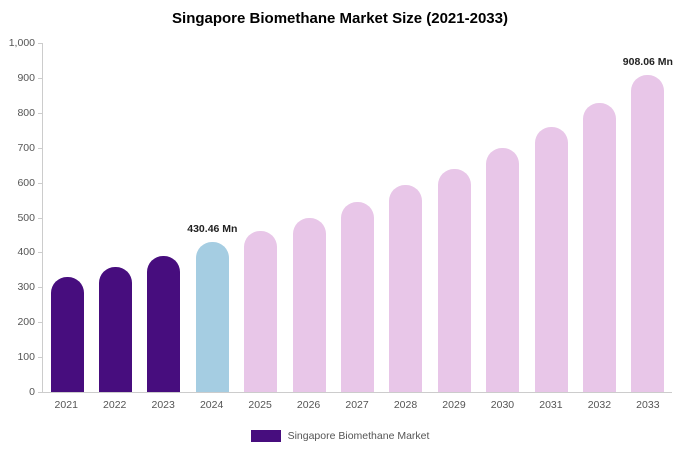 The image size is (680, 450). I want to click on x-tick-label: 2029, so click(454, 405).